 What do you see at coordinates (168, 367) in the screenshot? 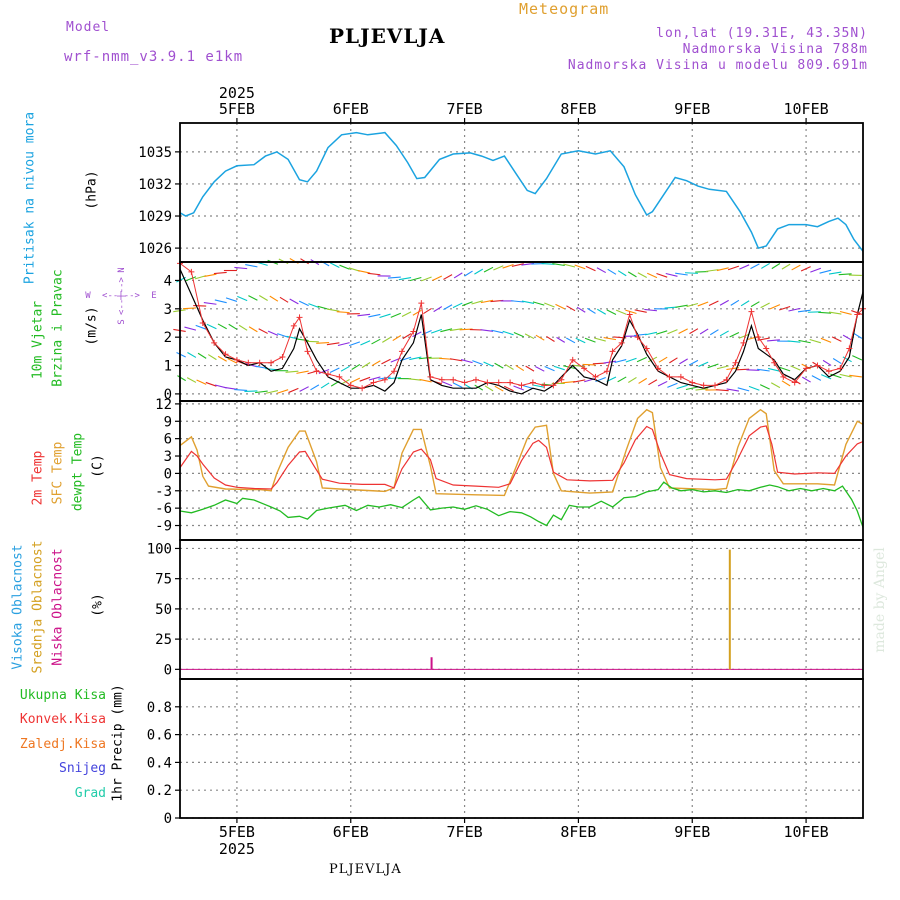
I see `y-tick-label: 1` at bounding box center [168, 367].